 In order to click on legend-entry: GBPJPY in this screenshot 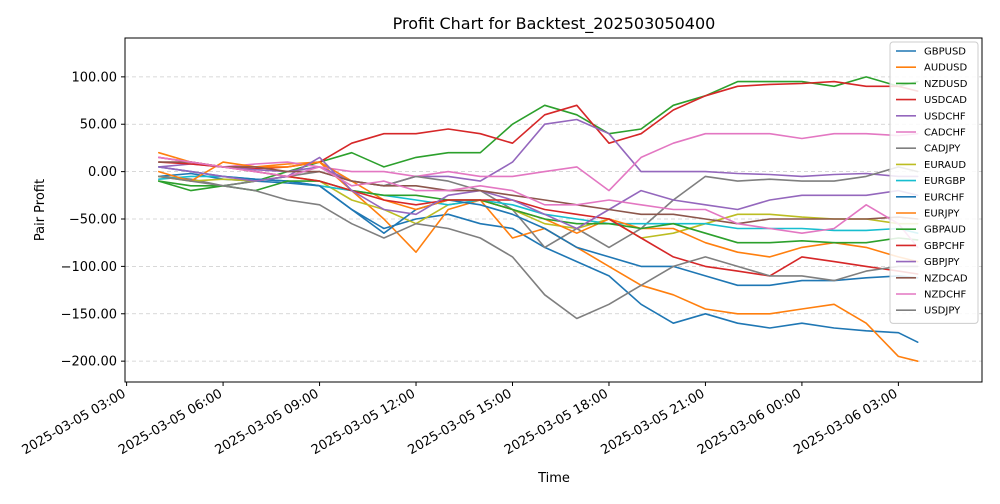, I will do `click(942, 262)`.